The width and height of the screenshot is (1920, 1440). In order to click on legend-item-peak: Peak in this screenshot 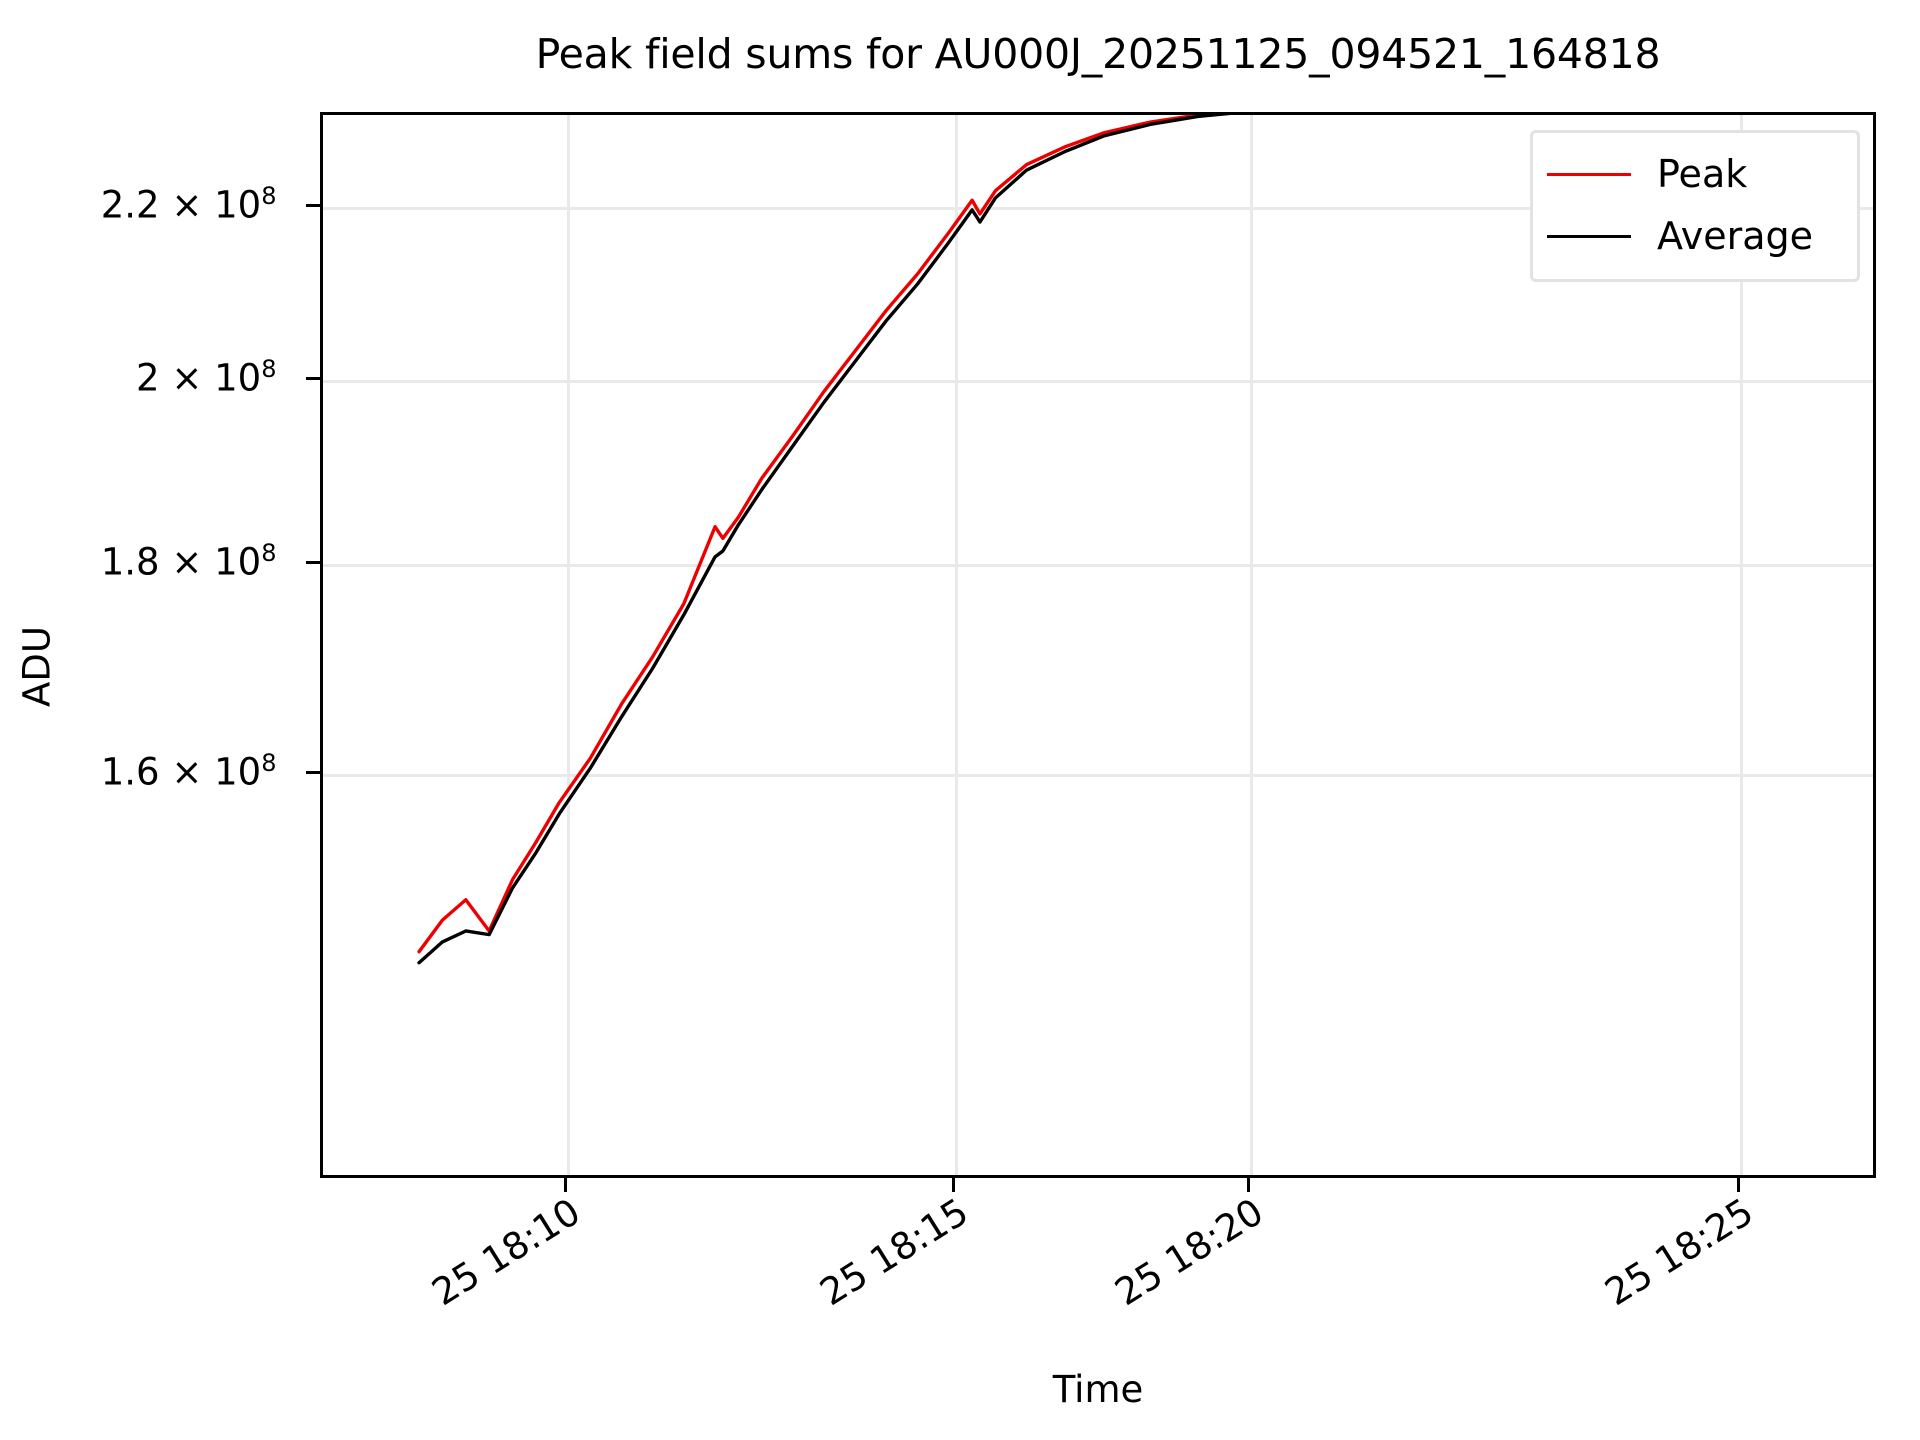, I will do `click(1695, 174)`.